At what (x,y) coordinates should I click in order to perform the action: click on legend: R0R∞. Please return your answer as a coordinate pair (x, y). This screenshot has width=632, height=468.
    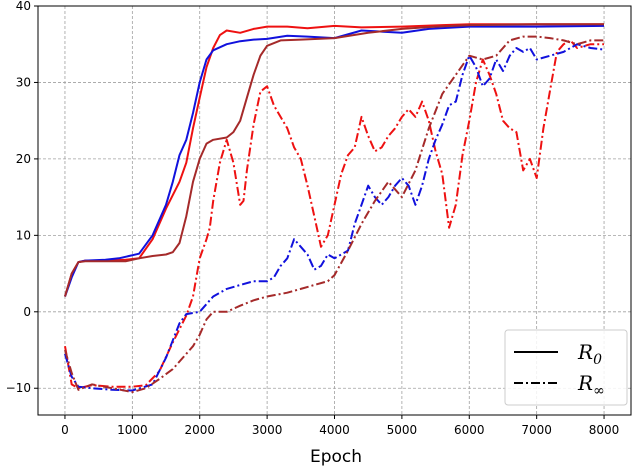
    Looking at the image, I should click on (566, 367).